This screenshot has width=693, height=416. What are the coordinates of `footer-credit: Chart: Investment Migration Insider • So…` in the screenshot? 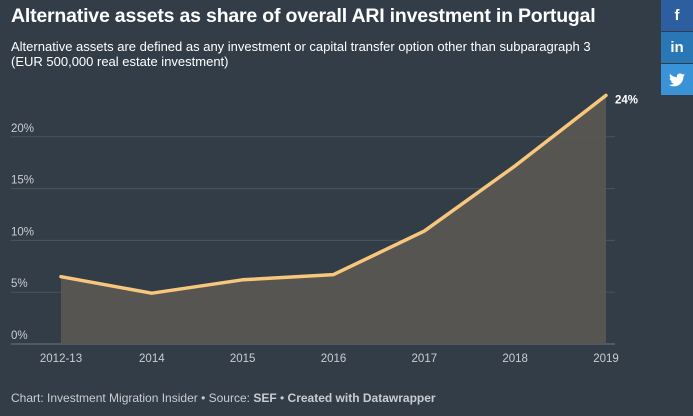 It's located at (132, 398).